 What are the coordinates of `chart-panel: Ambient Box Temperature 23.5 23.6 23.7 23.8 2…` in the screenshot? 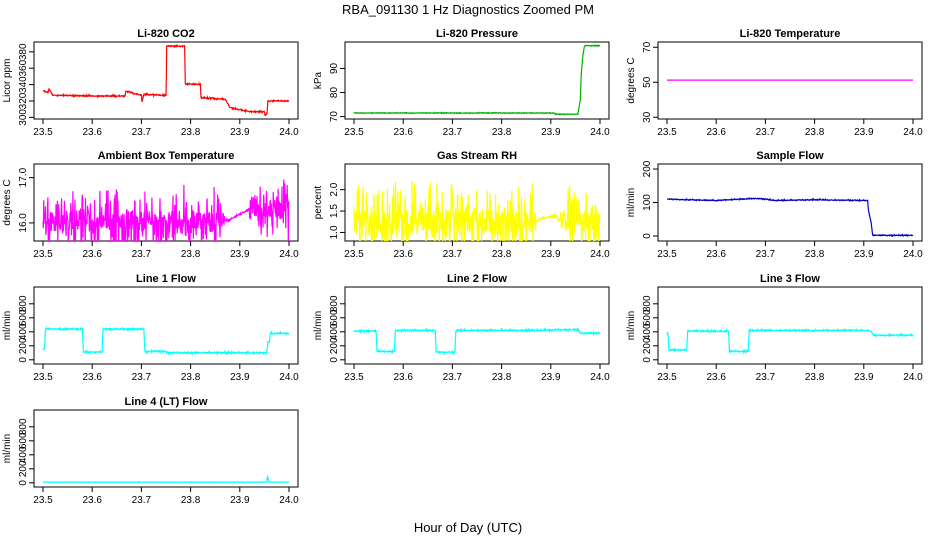 It's located at (150, 205).